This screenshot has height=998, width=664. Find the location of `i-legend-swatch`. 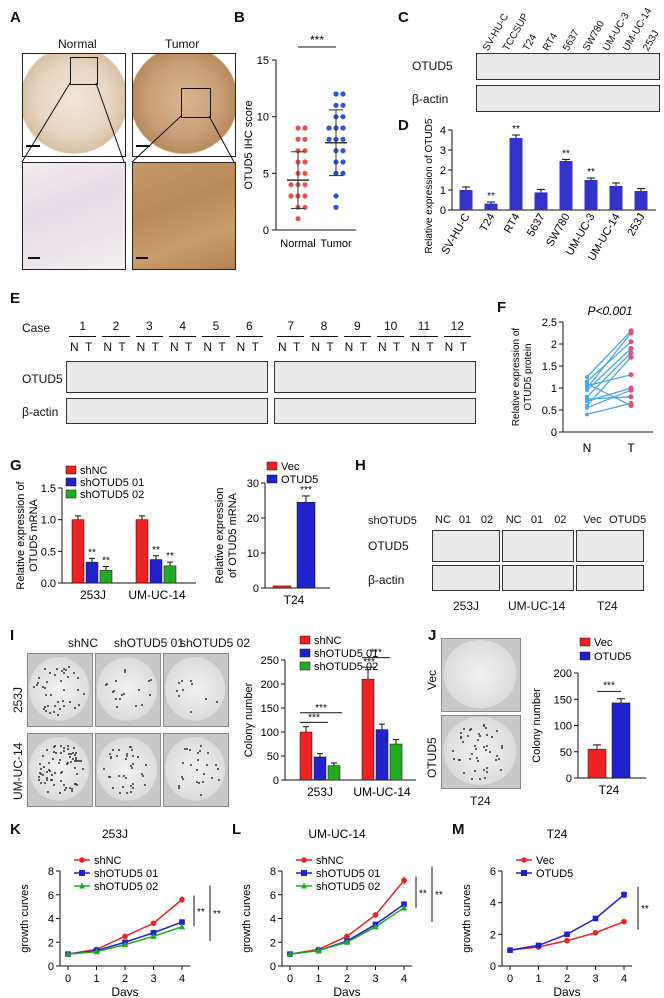

i-legend-swatch is located at coordinates (305, 653).